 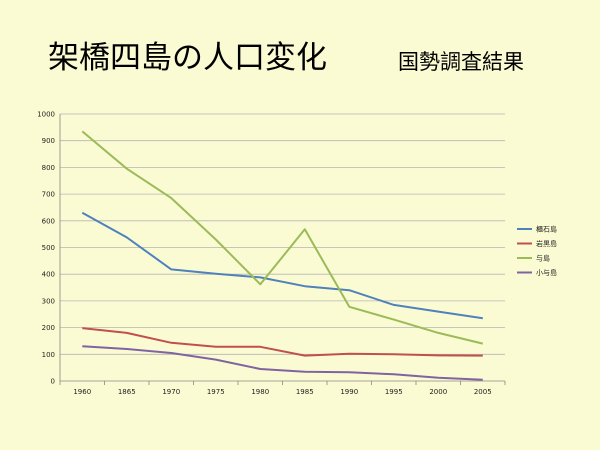 I want to click on y-tick-label: 800, so click(x=48, y=168).